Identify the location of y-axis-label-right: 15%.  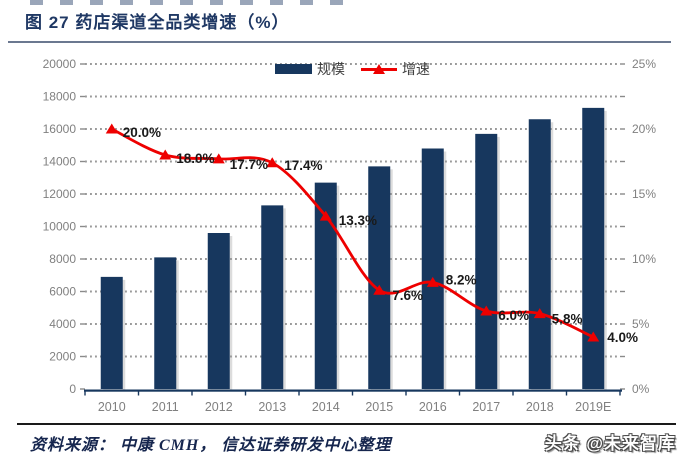
(644, 194).